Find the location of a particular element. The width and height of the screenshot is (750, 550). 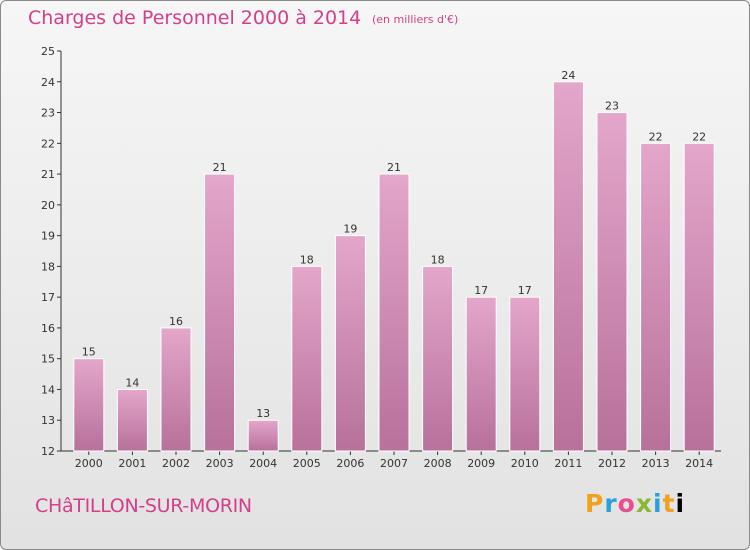

x-tick-label: 2004 is located at coordinates (263, 463).